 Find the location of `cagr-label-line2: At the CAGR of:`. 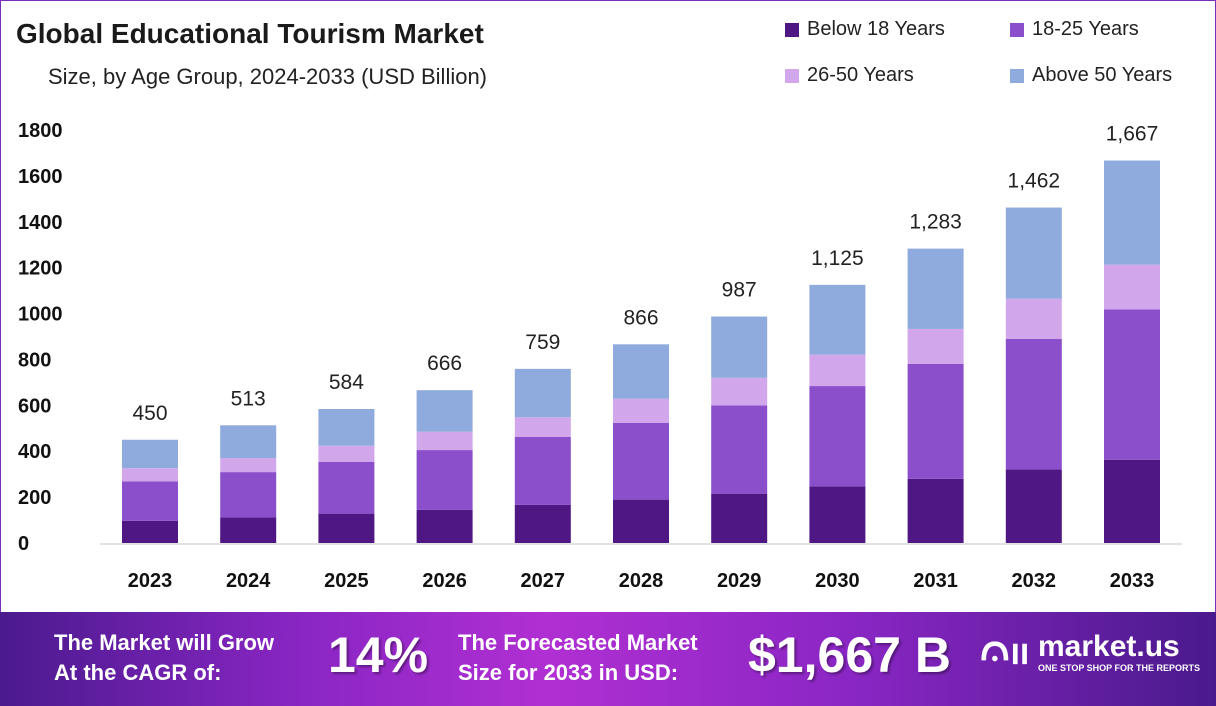

cagr-label-line2: At the CAGR of: is located at coordinates (138, 672).